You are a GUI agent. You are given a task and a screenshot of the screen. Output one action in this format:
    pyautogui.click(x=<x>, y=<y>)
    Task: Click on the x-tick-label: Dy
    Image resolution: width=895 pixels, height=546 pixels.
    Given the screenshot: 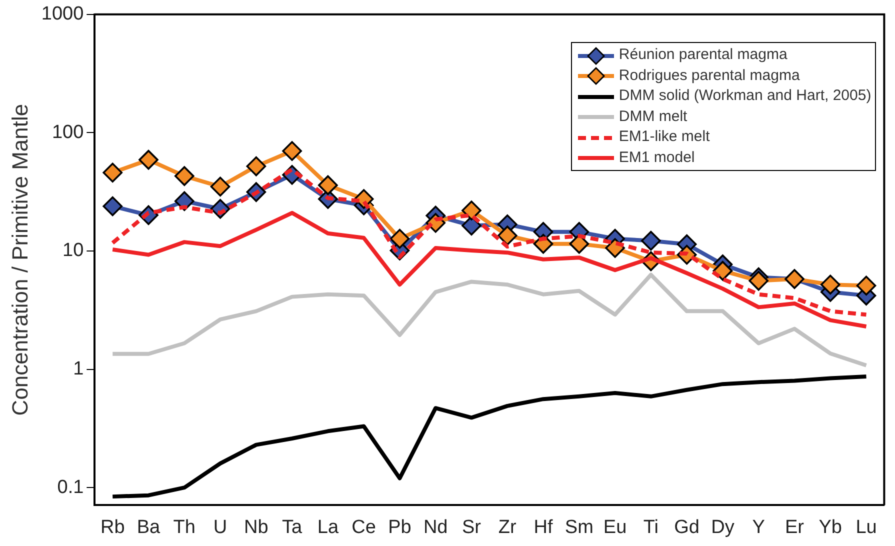 What is the action you would take?
    pyautogui.click(x=723, y=527)
    